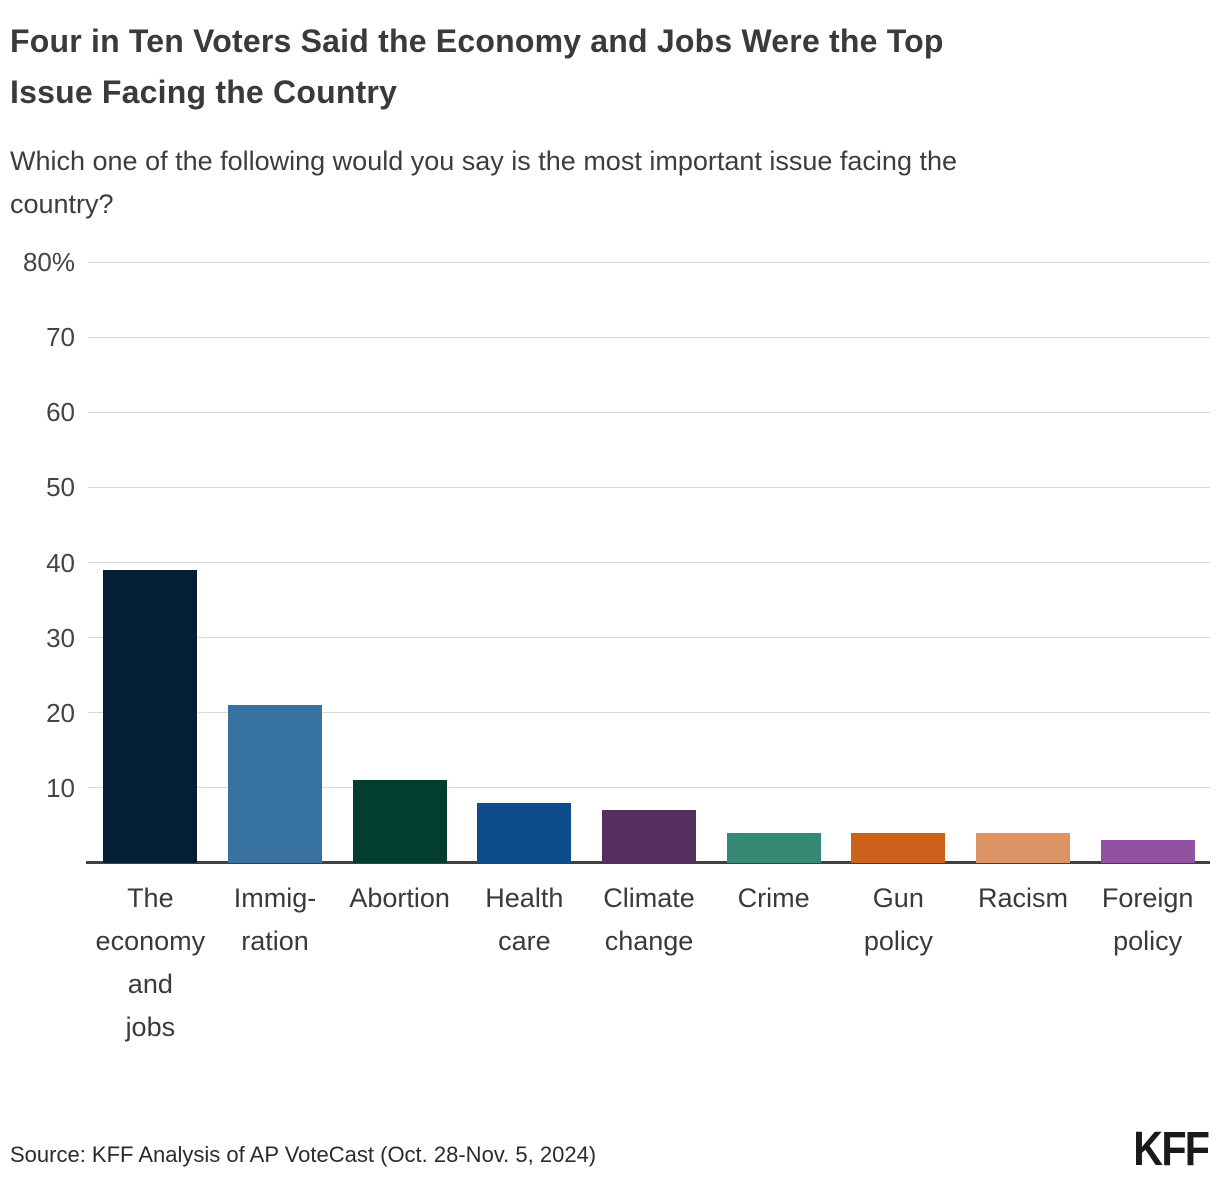 This screenshot has height=1184, width=1220. Describe the element at coordinates (773, 898) in the screenshot. I see `x-axis-label-crime-line-1: Crime` at that location.